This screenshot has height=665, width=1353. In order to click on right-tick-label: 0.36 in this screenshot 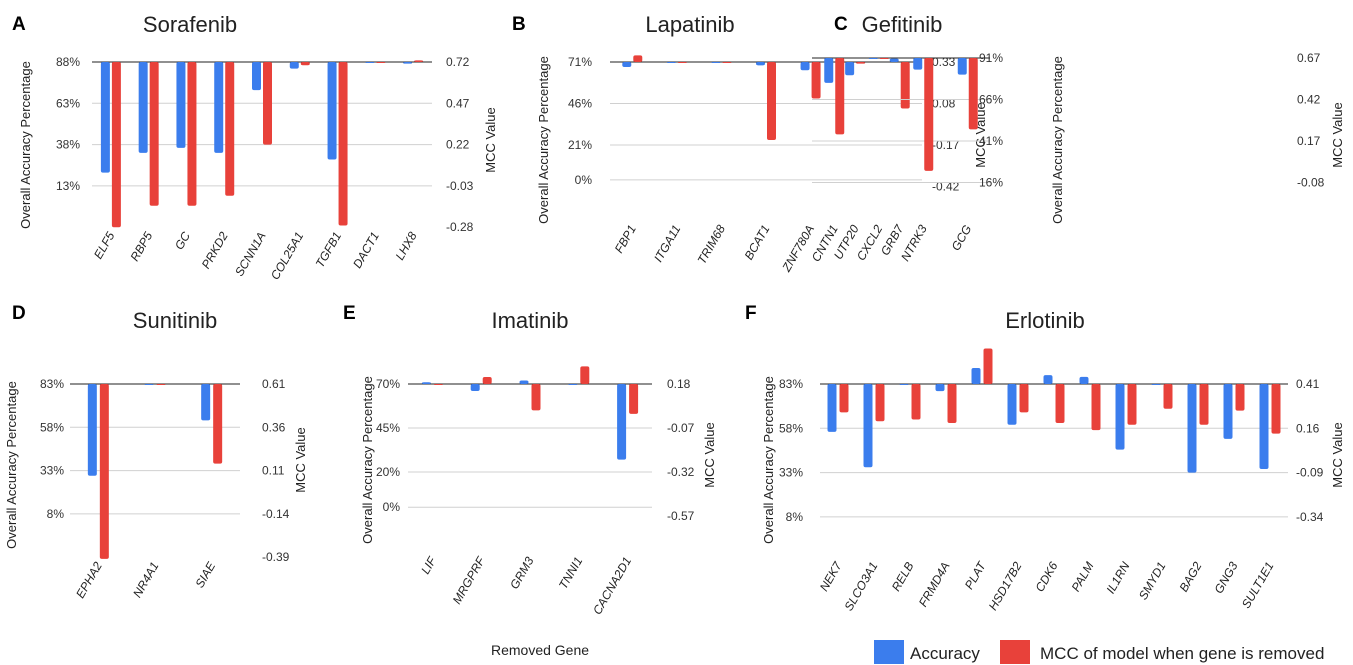, I will do `click(274, 427)`.